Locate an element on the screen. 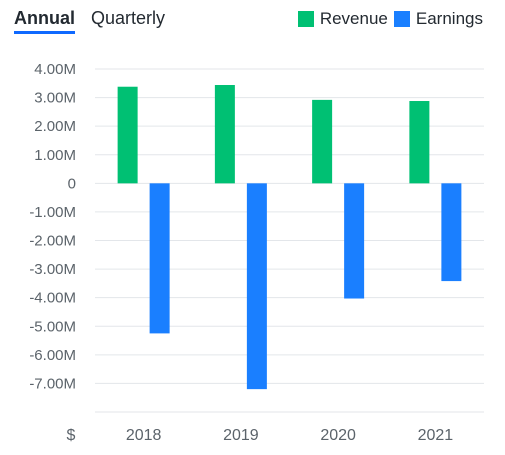  chart-legend: Revenue Earnings is located at coordinates (387, 19).